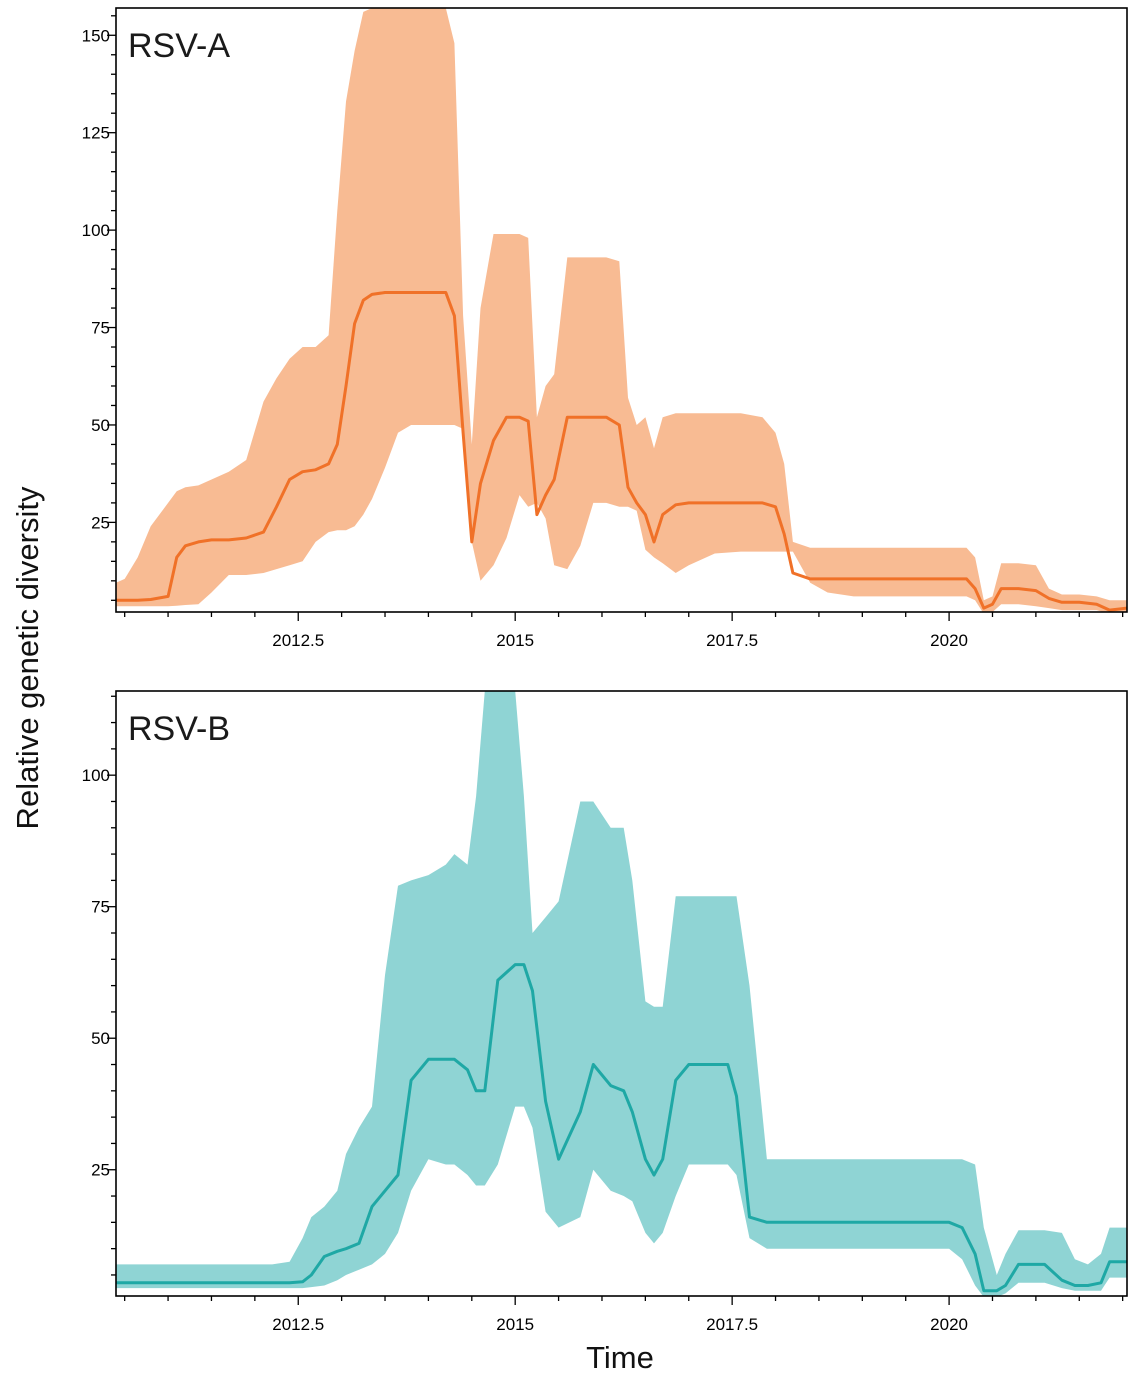 This screenshot has width=1128, height=1382. I want to click on y-tick-label: 150, so click(96, 35).